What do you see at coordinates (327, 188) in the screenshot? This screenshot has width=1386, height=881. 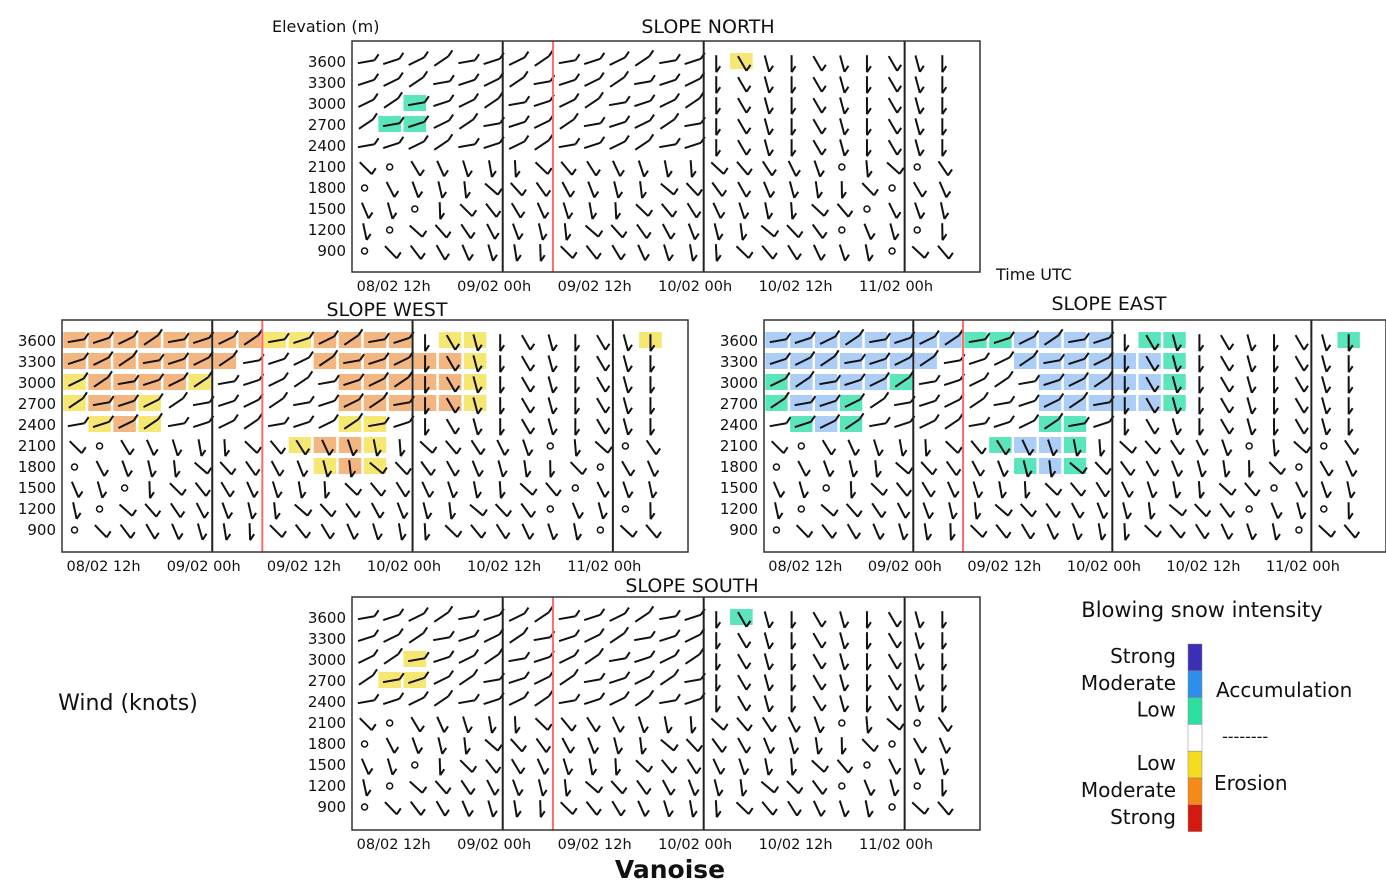 I see `elevation-tick-label: 1800` at bounding box center [327, 188].